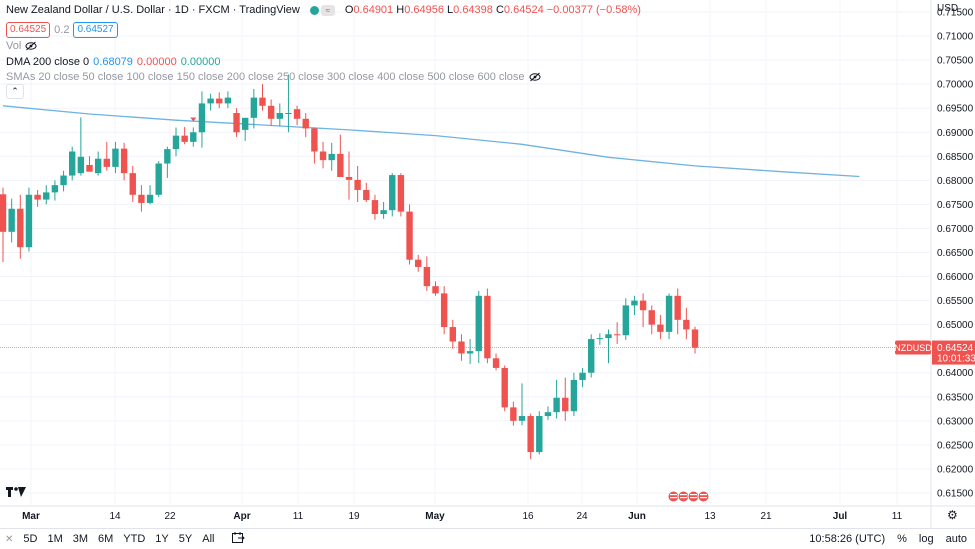 This screenshot has height=549, width=975. Describe the element at coordinates (30, 539) in the screenshot. I see `range-5d: 5D` at that location.